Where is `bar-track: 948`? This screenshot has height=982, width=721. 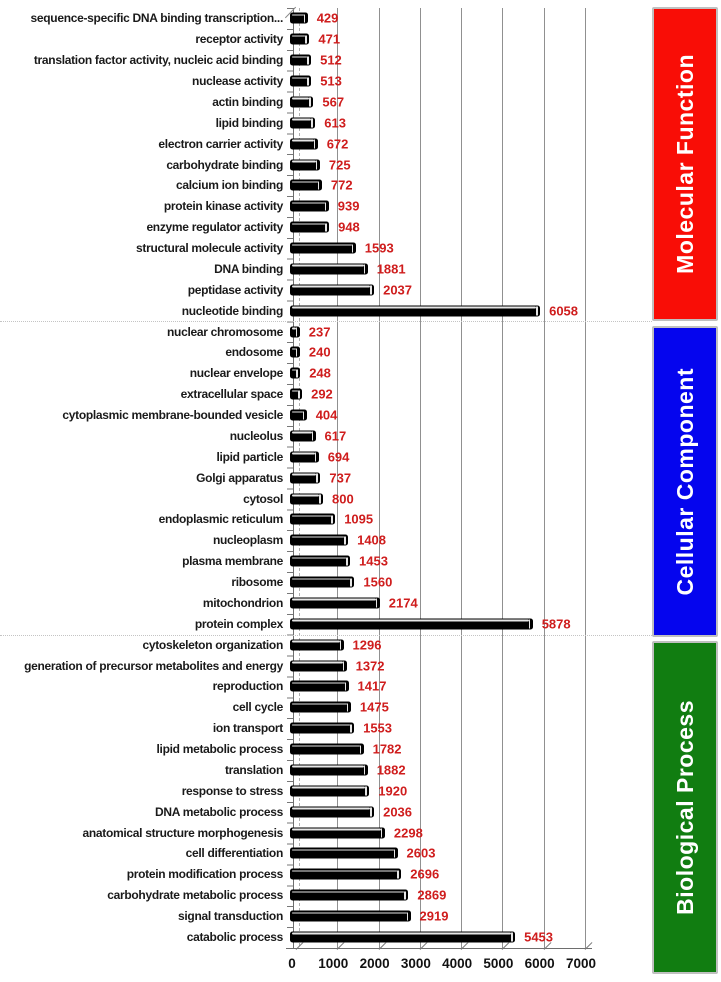 bar-track: 948 is located at coordinates (470, 227).